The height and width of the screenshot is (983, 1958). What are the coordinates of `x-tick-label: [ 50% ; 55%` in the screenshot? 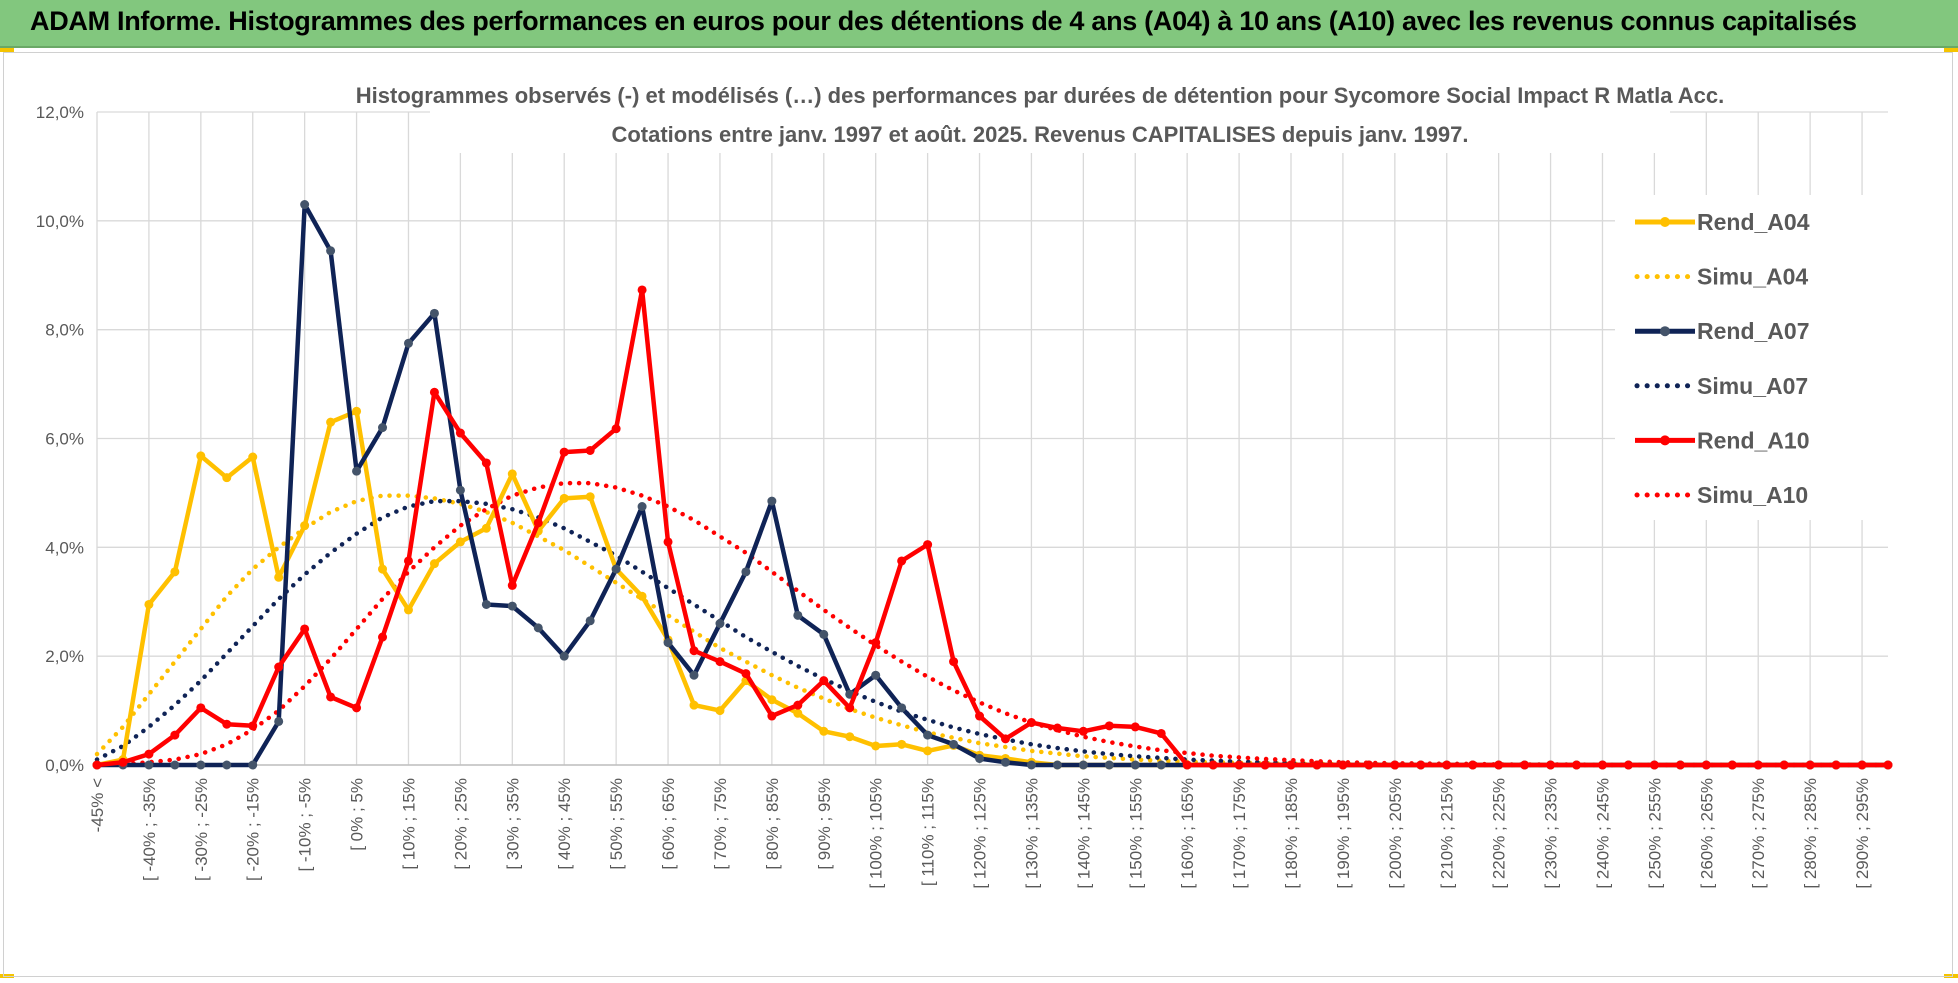 It's located at (616, 824).